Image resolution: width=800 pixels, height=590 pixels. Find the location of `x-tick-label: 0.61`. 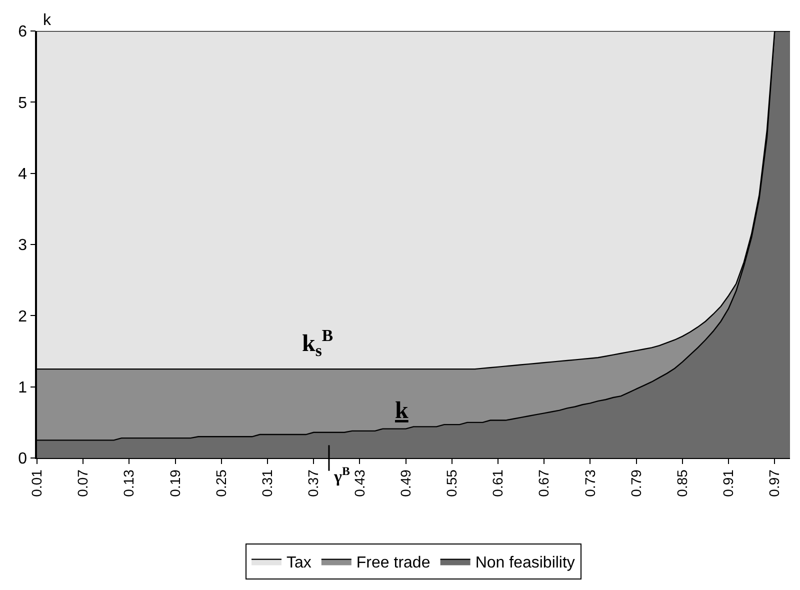

x-tick-label: 0.61 is located at coordinates (498, 483).